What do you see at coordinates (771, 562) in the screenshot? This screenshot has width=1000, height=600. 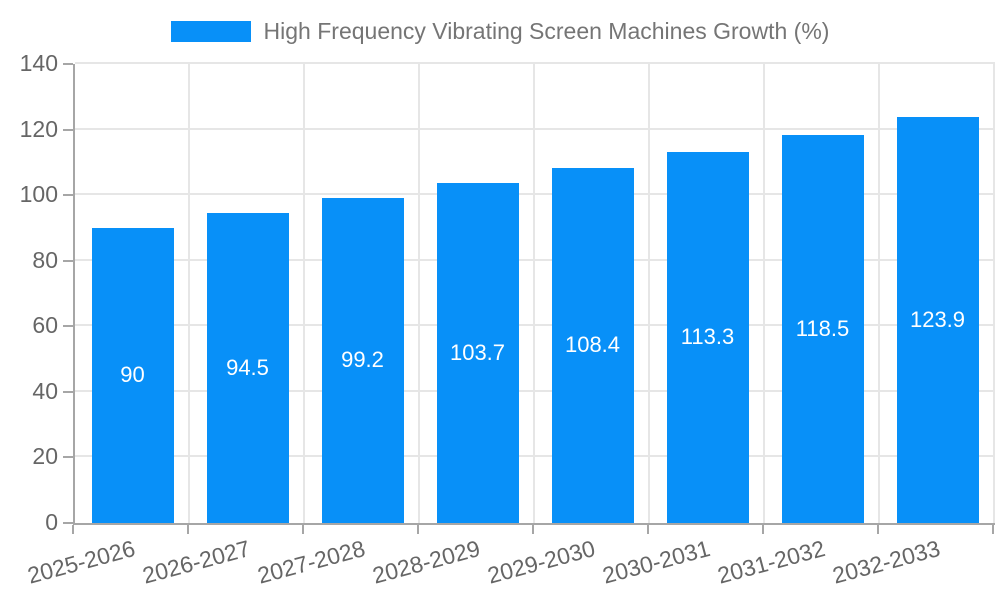 I see `x-axis-label: 2031-2032` at bounding box center [771, 562].